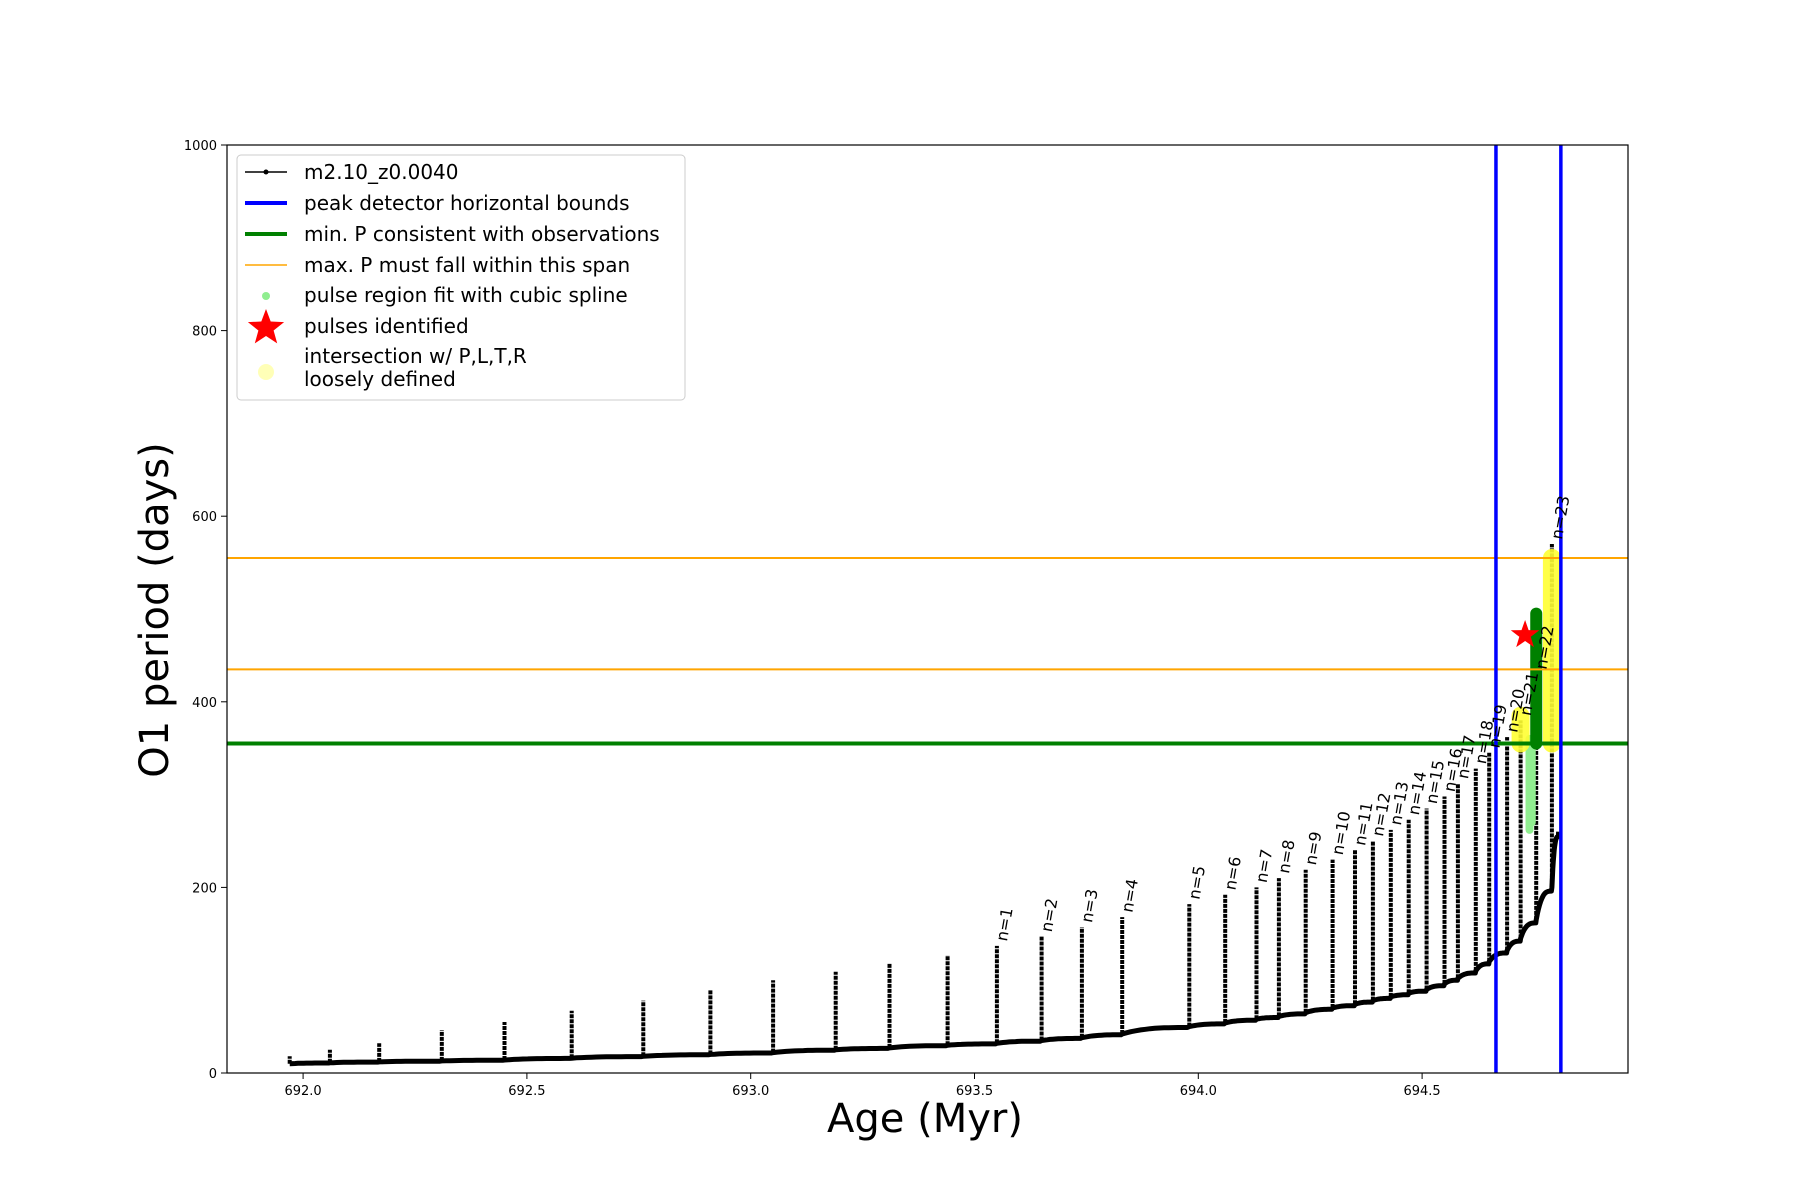 The height and width of the screenshot is (1200, 1800). Describe the element at coordinates (200, 146) in the screenshot. I see `y-tick-label-5: 1000` at that location.